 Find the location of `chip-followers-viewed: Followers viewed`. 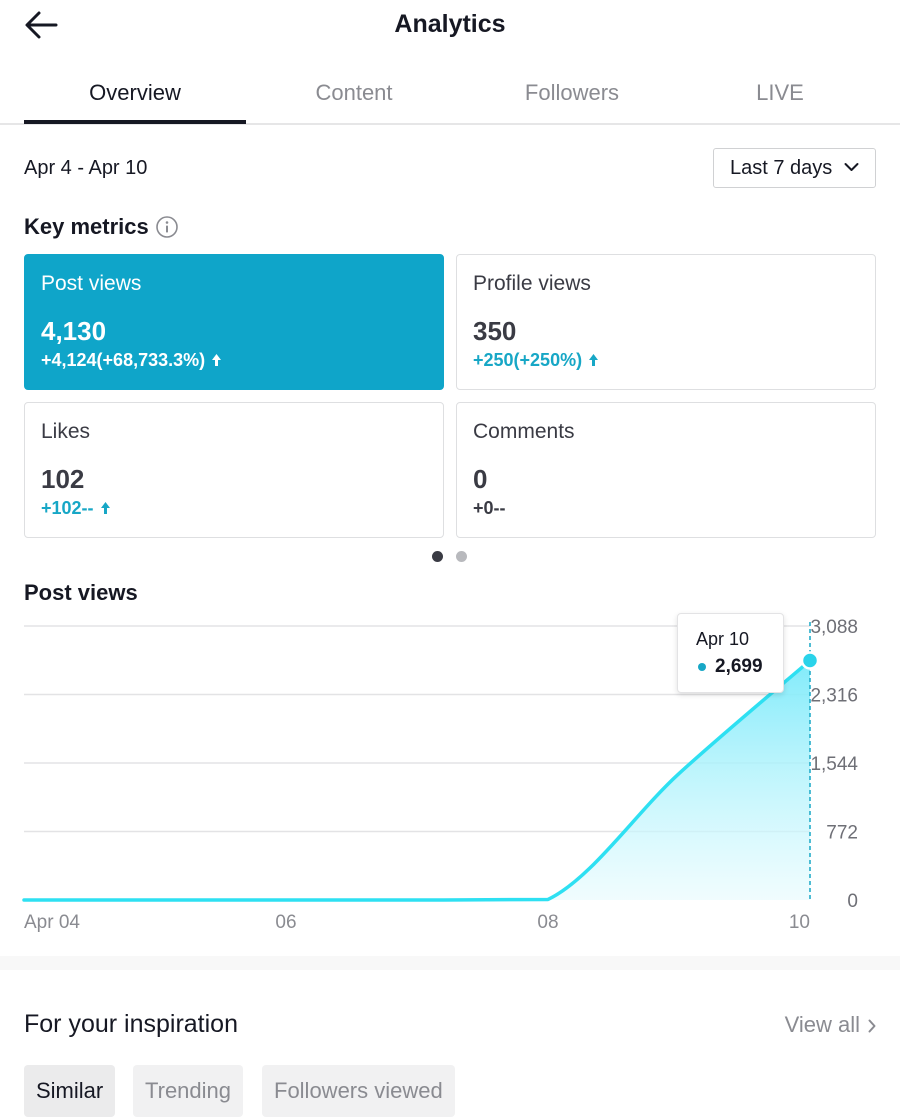

chip-followers-viewed: Followers viewed is located at coordinates (358, 1091).